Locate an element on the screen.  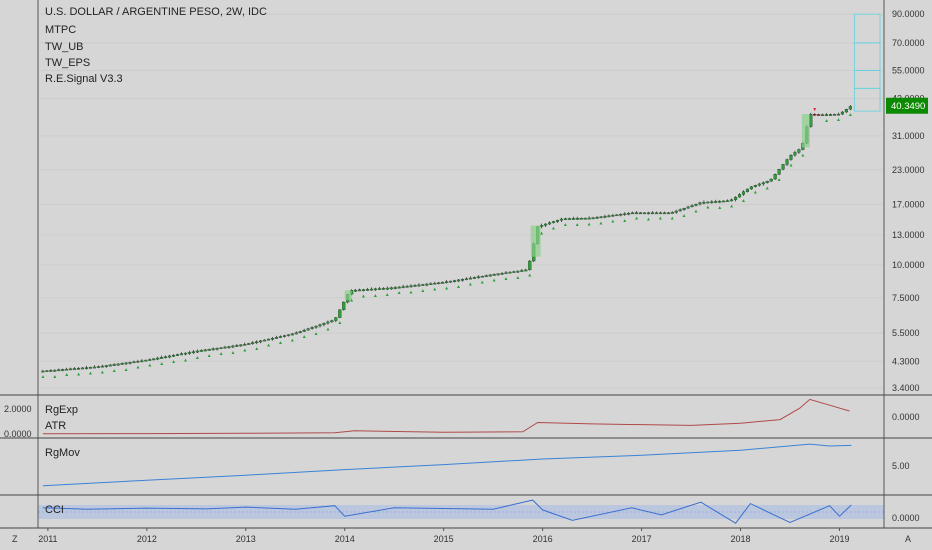
signal-marker-54: ▲ is located at coordinates (256, 349).